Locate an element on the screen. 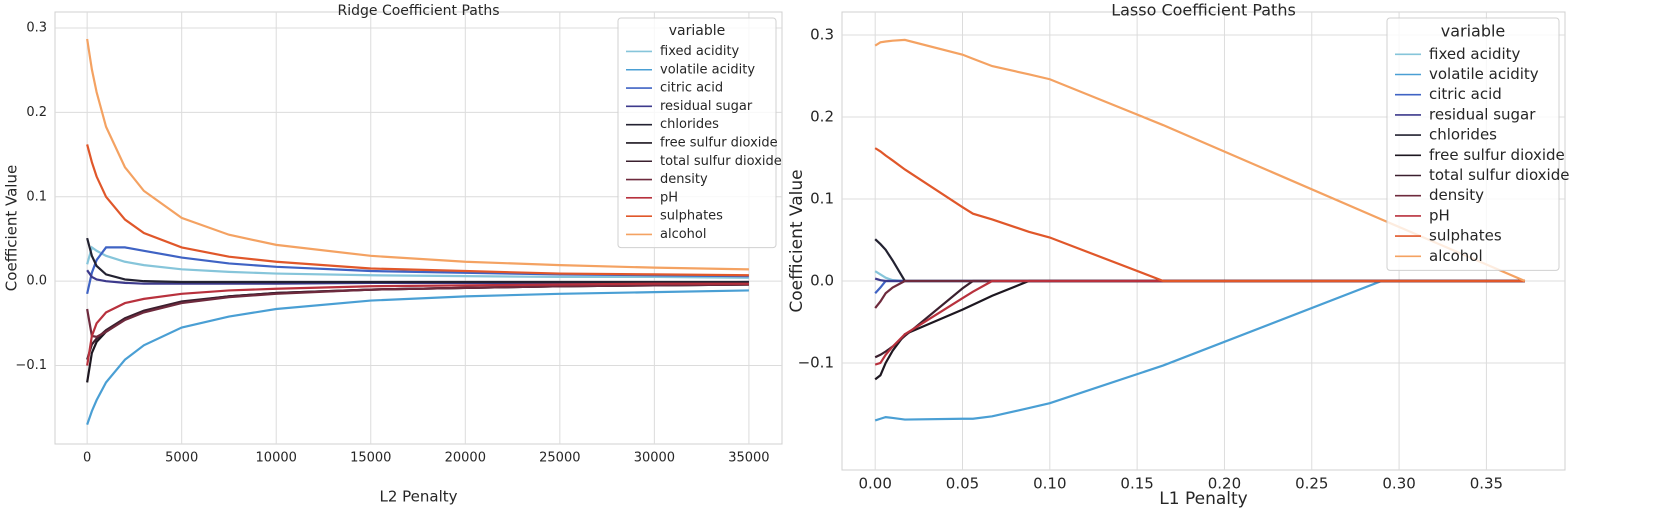  x-tick-label: 15000 is located at coordinates (370, 458).